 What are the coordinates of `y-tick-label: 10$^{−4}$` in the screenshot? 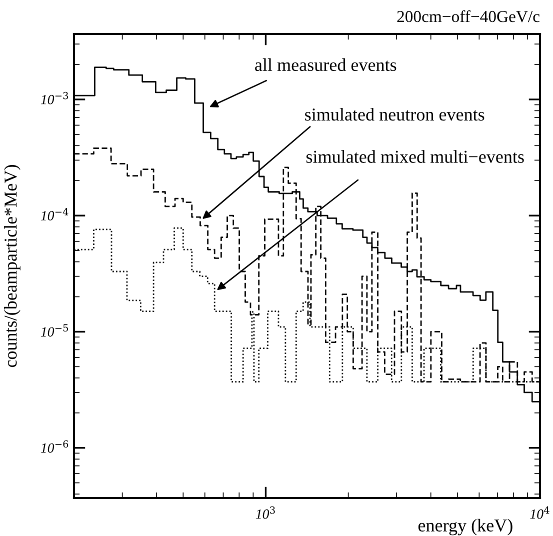 It's located at (54, 214).